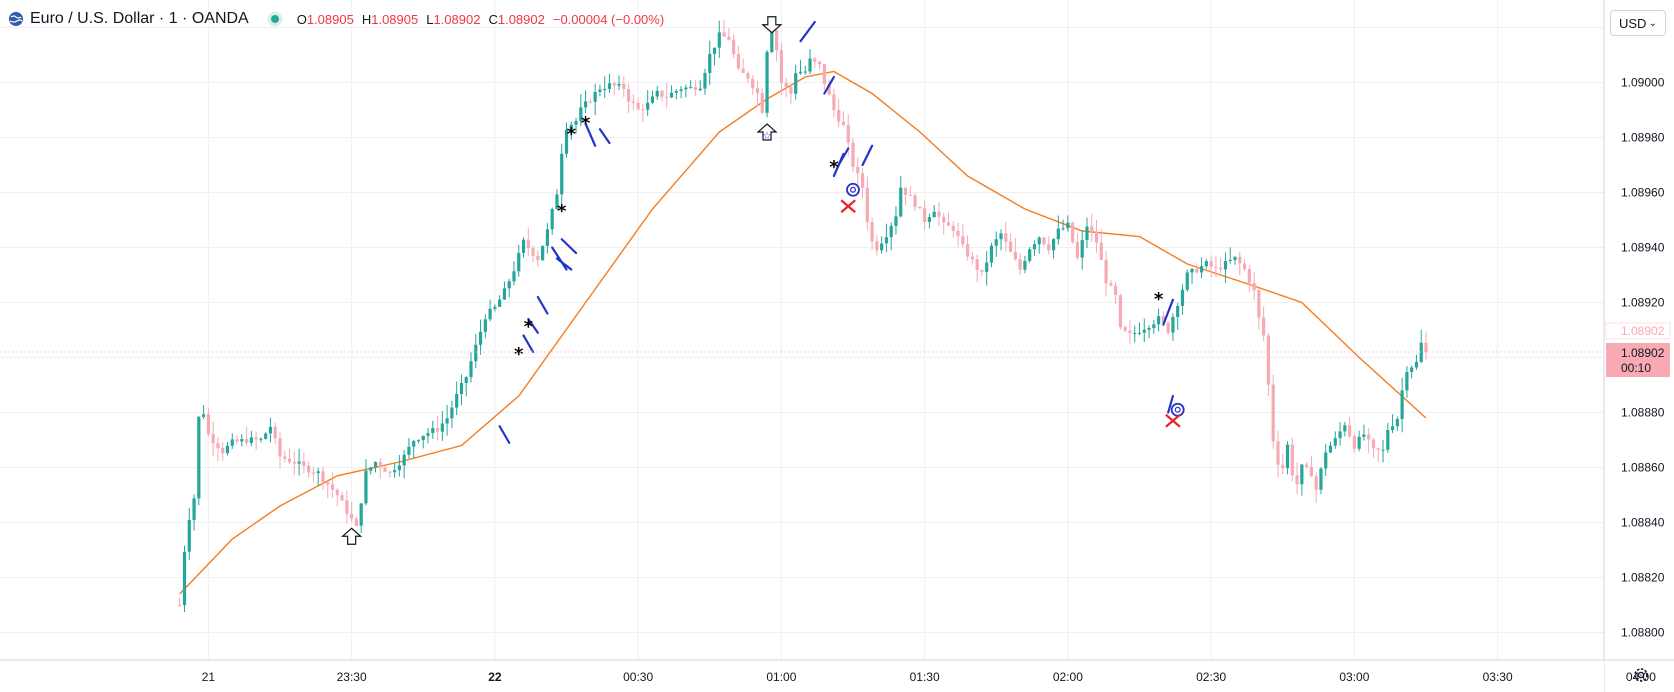 Image resolution: width=1674 pixels, height=692 pixels. Describe the element at coordinates (1643, 248) in the screenshot. I see `price-tick-label: 1.08940` at that location.